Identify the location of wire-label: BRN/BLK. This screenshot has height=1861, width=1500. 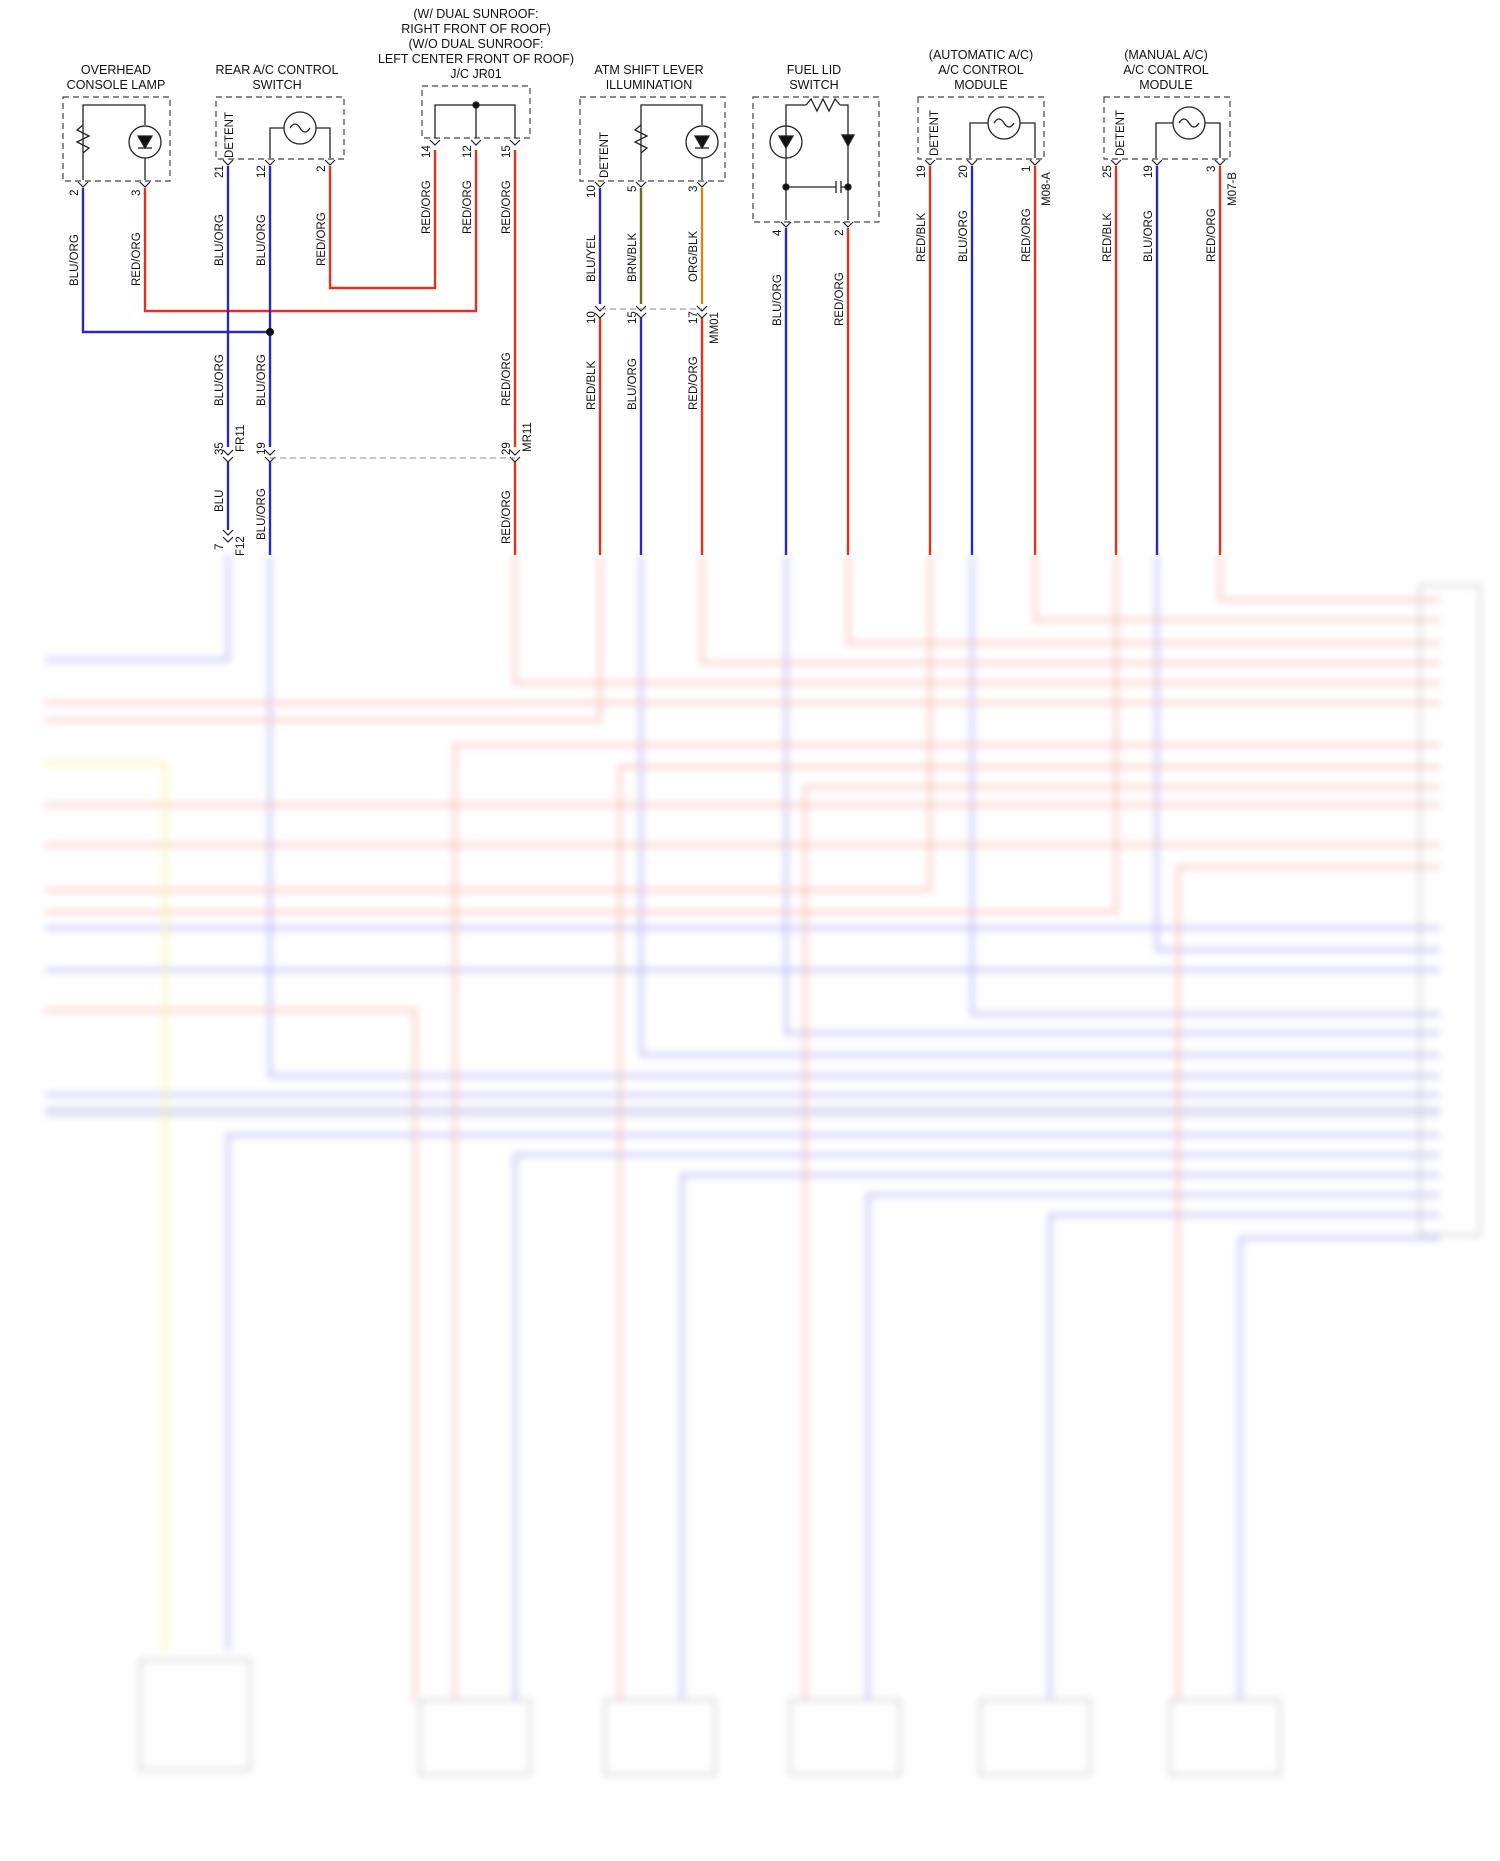
(633, 257).